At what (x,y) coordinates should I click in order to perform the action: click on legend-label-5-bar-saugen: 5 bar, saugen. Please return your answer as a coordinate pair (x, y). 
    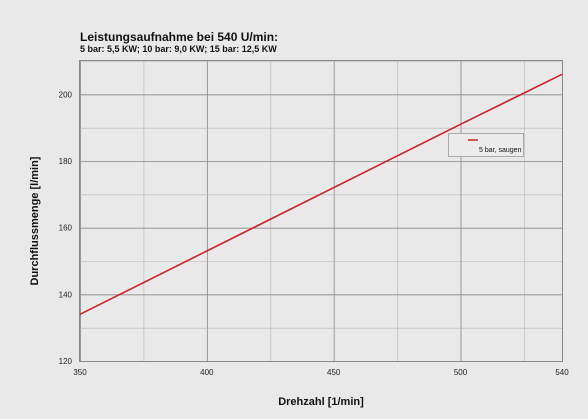
    Looking at the image, I should click on (500, 150).